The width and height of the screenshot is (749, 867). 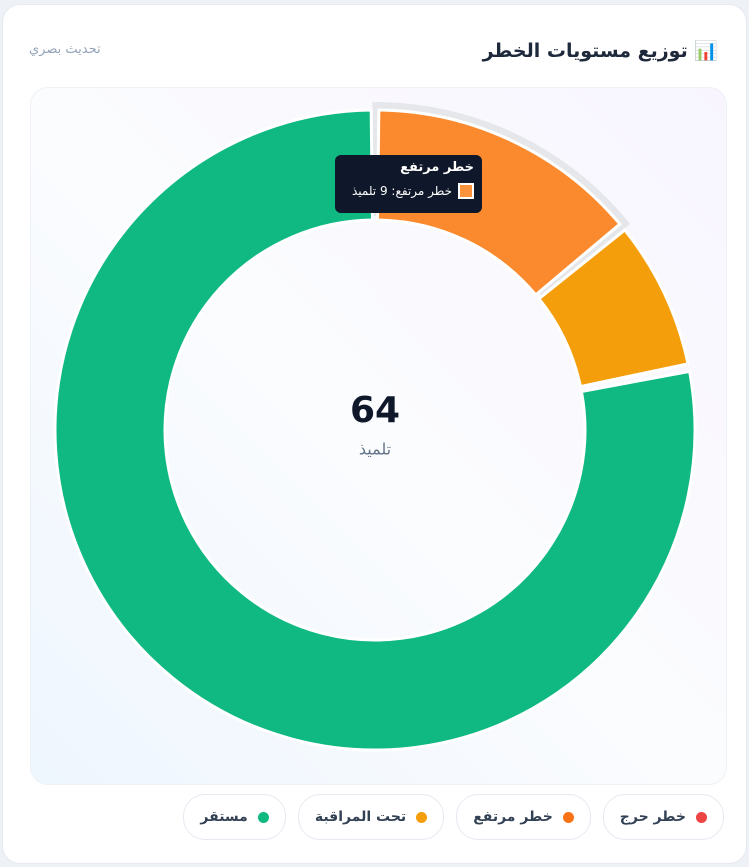 I want to click on tooltip-row: خطر مرتفع: 9 تلميذ, so click(x=408, y=191).